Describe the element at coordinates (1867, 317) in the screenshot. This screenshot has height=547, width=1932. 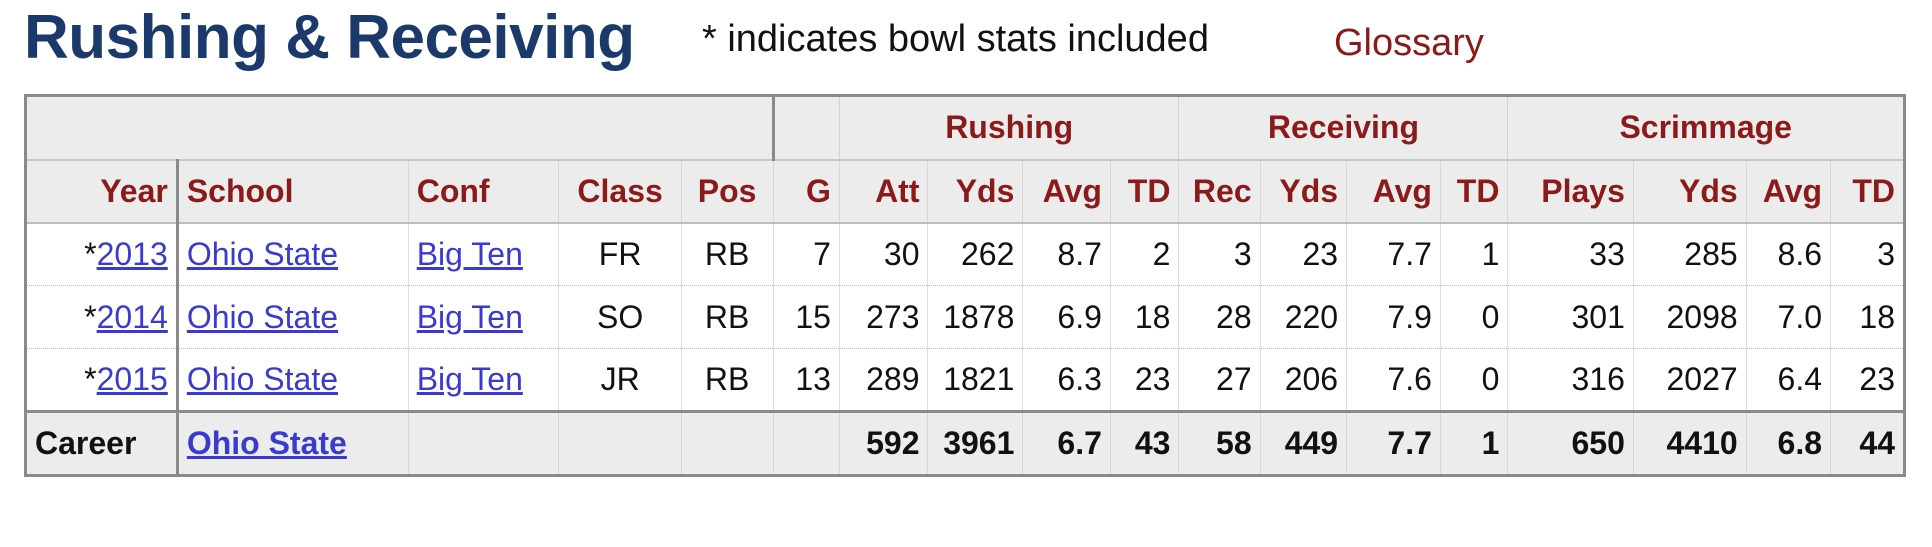
I see `scrim-td-cell: 18` at that location.